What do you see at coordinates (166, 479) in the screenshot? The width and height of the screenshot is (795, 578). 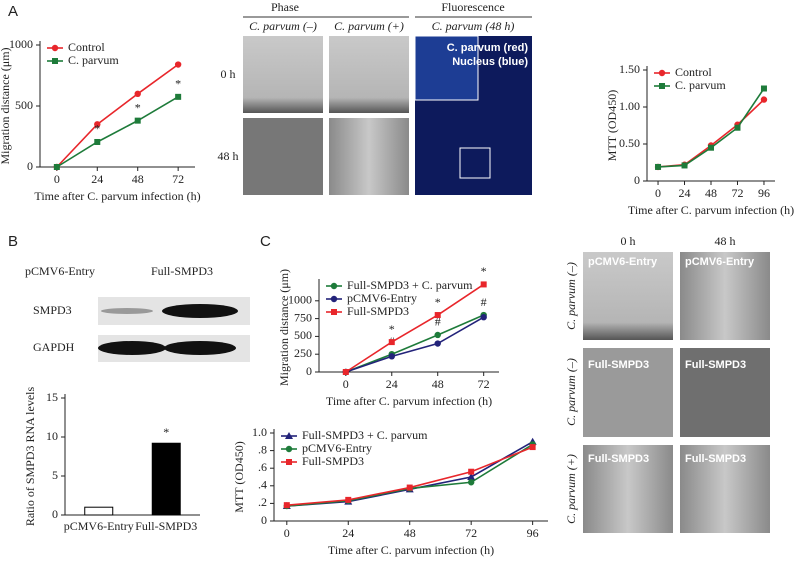 I see `bar` at bounding box center [166, 479].